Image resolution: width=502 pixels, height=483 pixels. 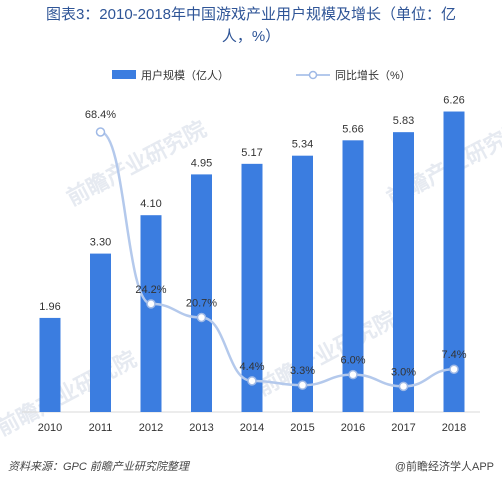 What do you see at coordinates (150, 204) in the screenshot?
I see `bar-value-label: 4.10` at bounding box center [150, 204].